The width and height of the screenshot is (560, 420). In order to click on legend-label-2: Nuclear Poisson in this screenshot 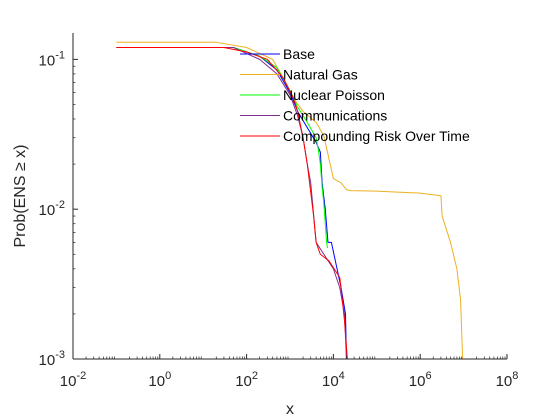, I will do `click(334, 95)`.